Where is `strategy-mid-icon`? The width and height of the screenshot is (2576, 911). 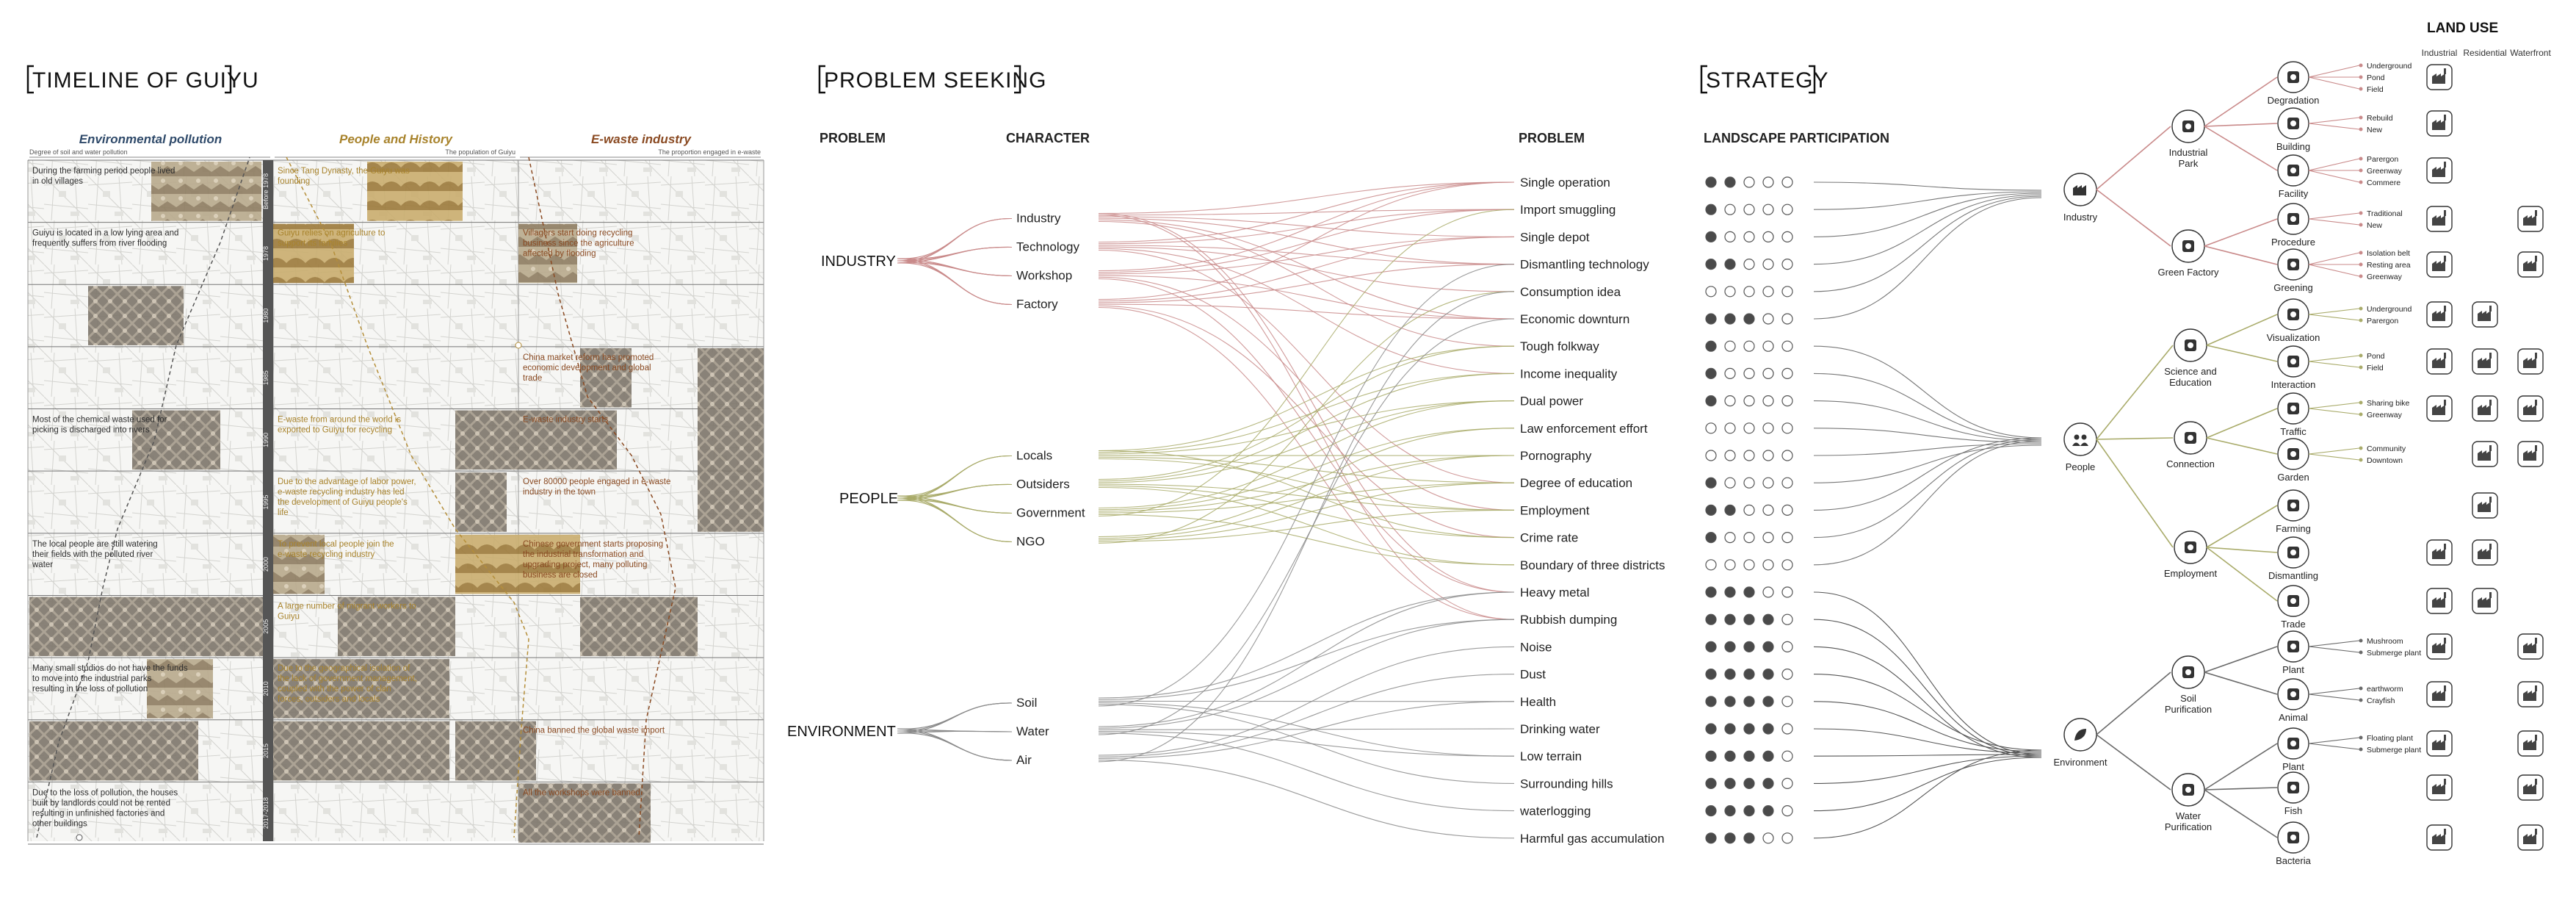
strategy-mid-icon is located at coordinates (2188, 246).